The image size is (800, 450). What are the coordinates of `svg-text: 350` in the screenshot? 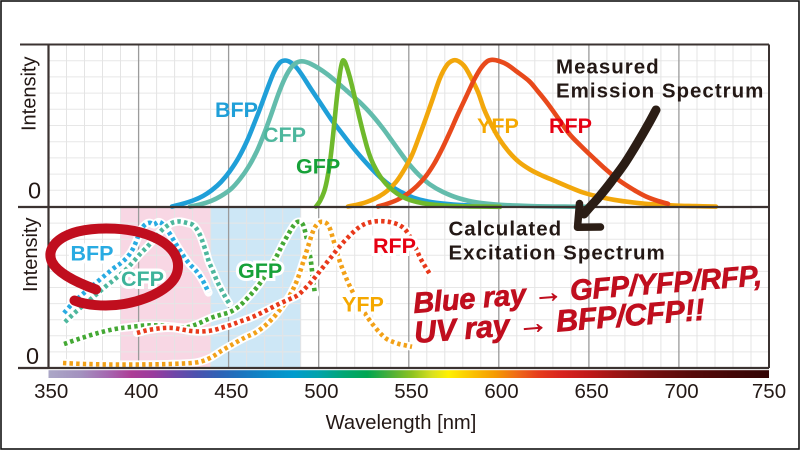 It's located at (51, 391).